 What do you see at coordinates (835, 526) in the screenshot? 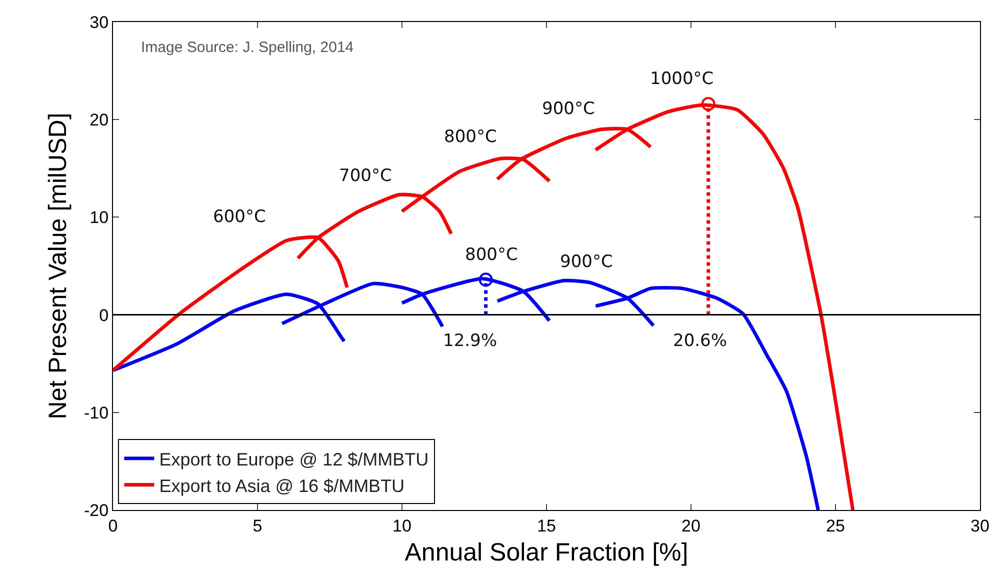
I see `x-tick-label: 25` at bounding box center [835, 526].